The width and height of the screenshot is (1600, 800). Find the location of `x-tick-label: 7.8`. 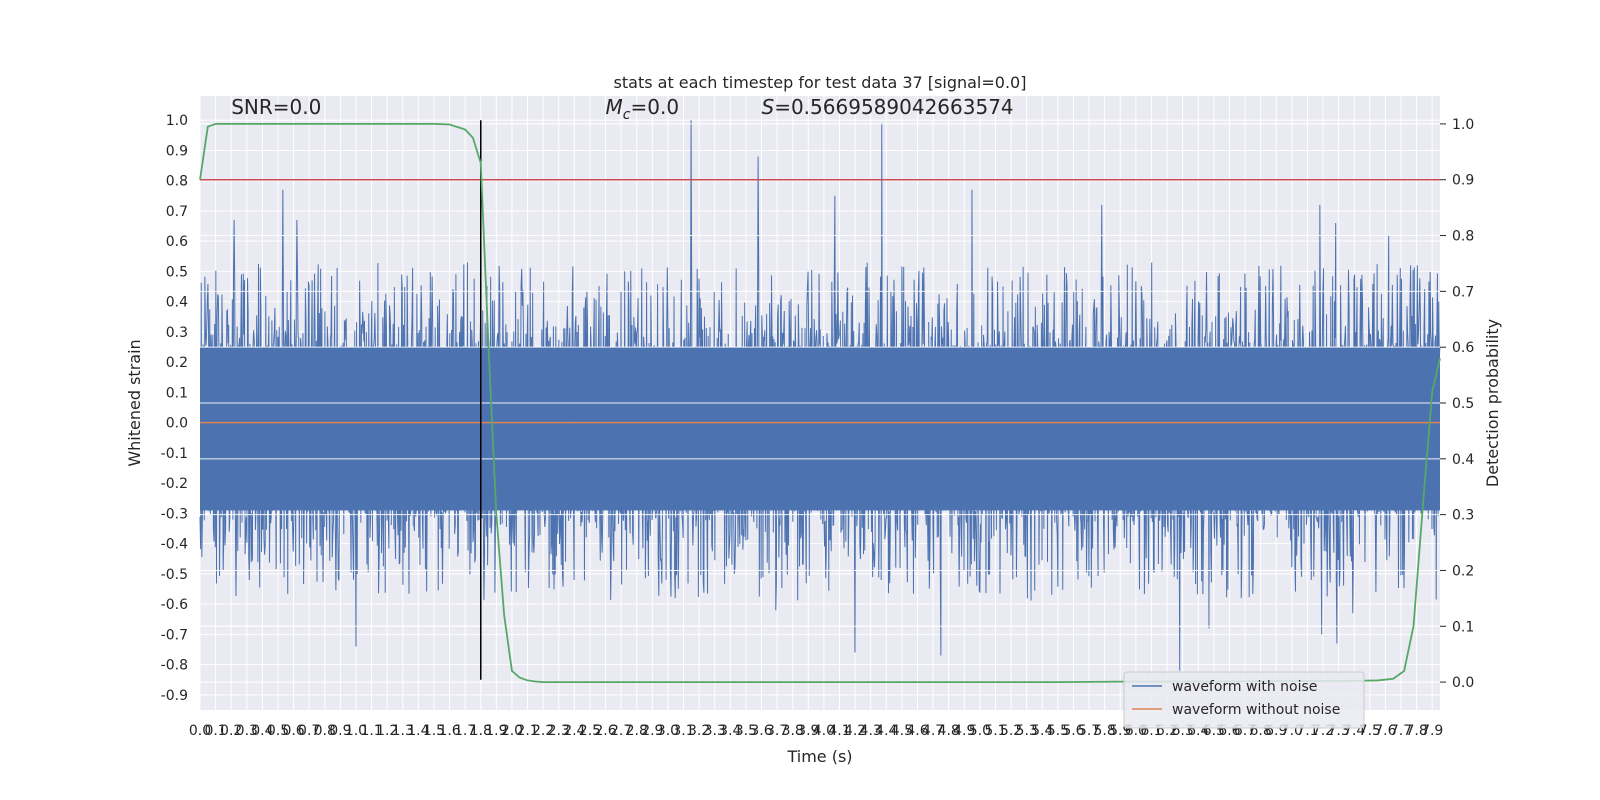

x-tick-label: 7.8 is located at coordinates (1416, 731).